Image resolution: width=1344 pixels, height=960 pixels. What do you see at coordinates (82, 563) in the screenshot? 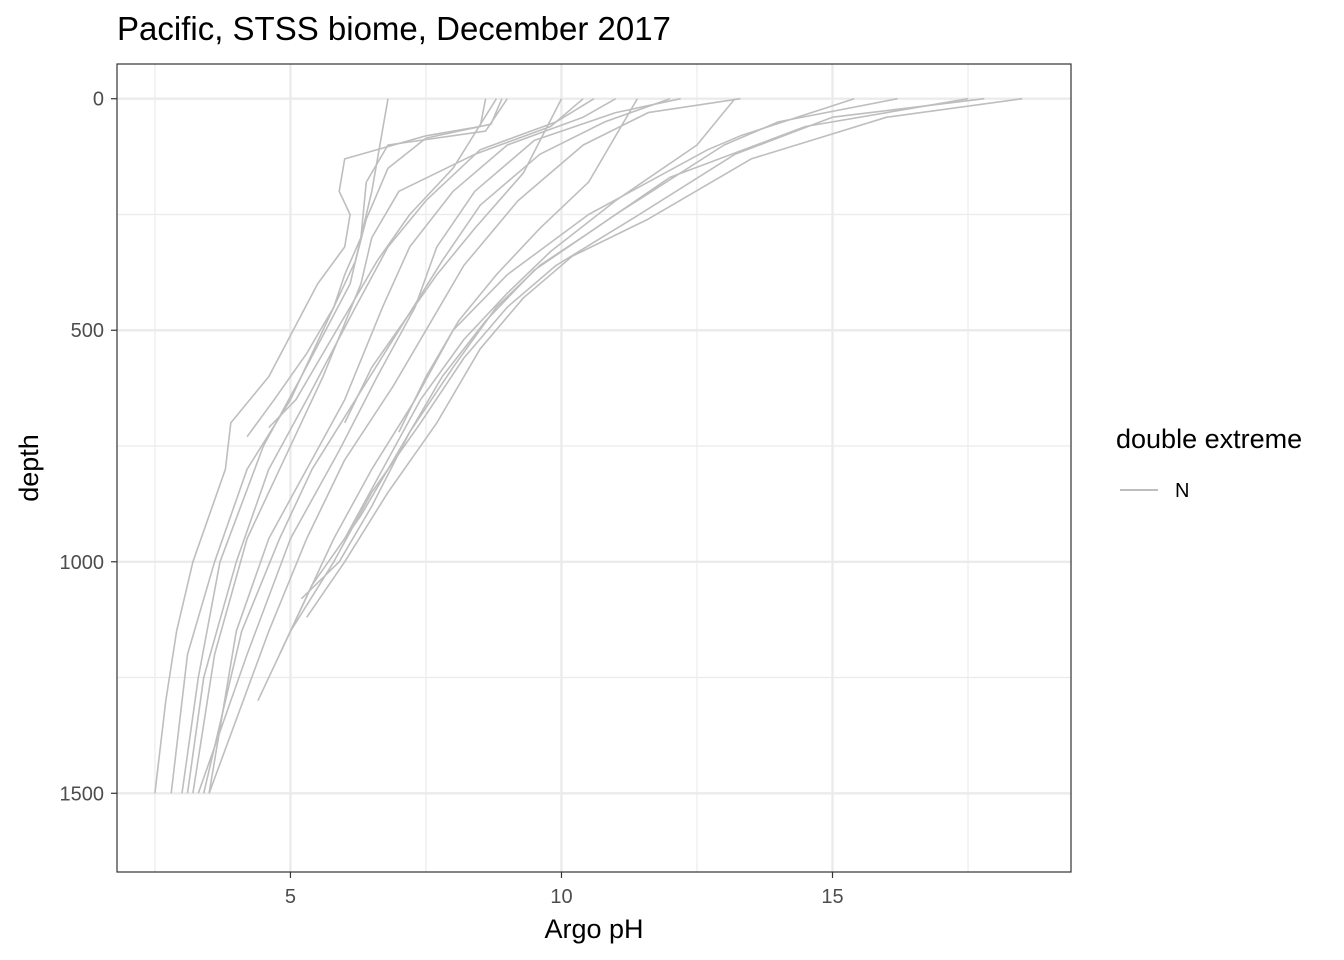
I see `y-tick-label: 1000` at bounding box center [82, 563].